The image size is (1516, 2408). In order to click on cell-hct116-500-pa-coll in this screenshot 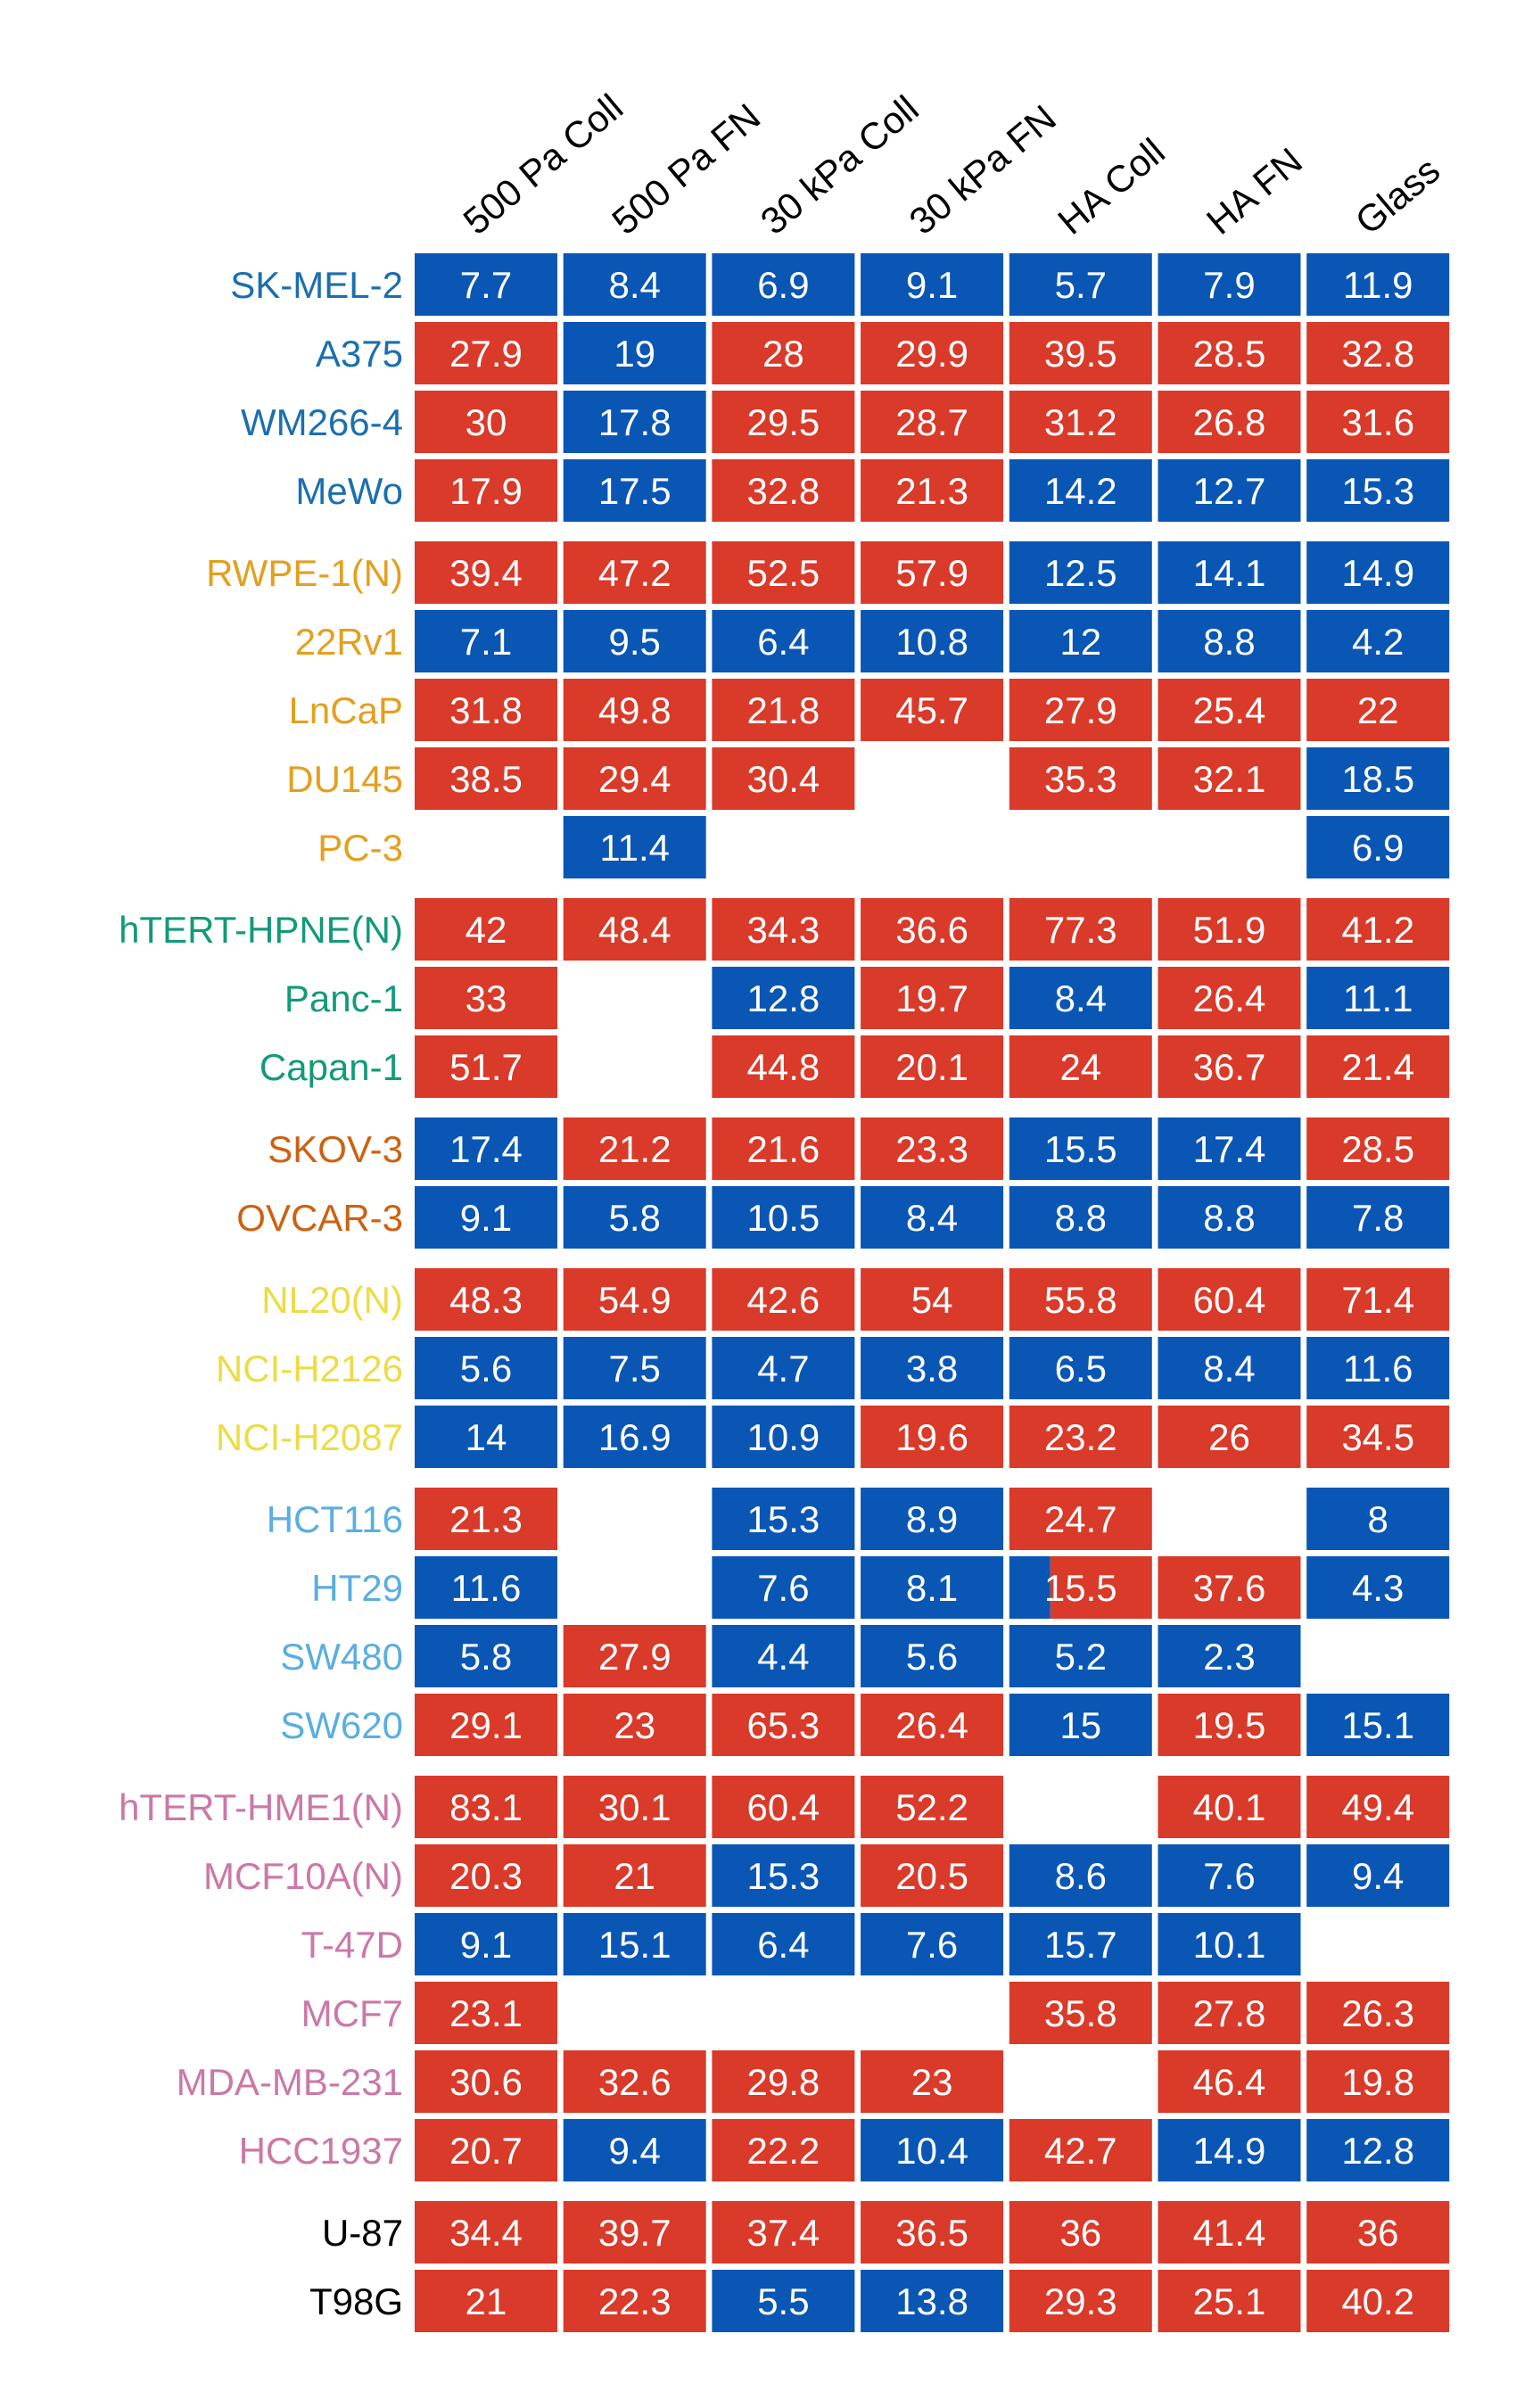, I will do `click(486, 1519)`.